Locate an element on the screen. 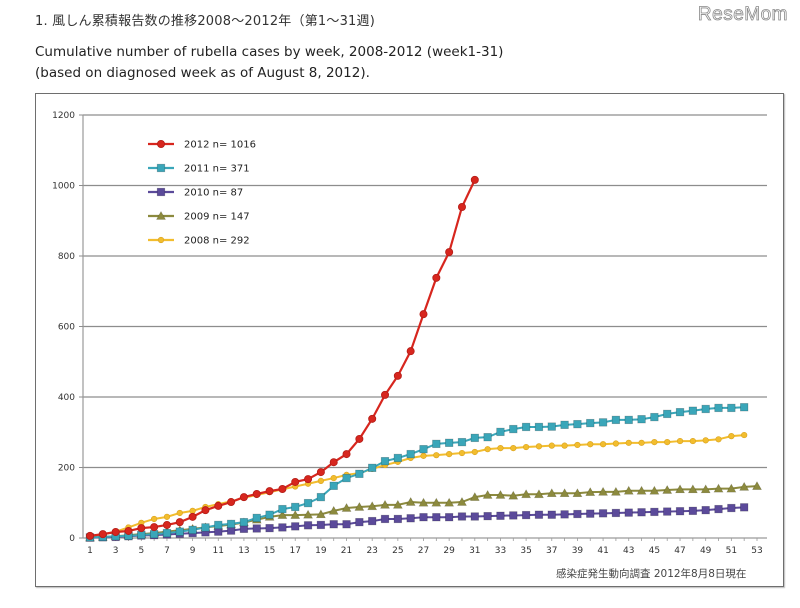 Image resolution: width=800 pixels, height=608 pixels. legend-item-2010: 2010 n= 87 is located at coordinates (195, 193).